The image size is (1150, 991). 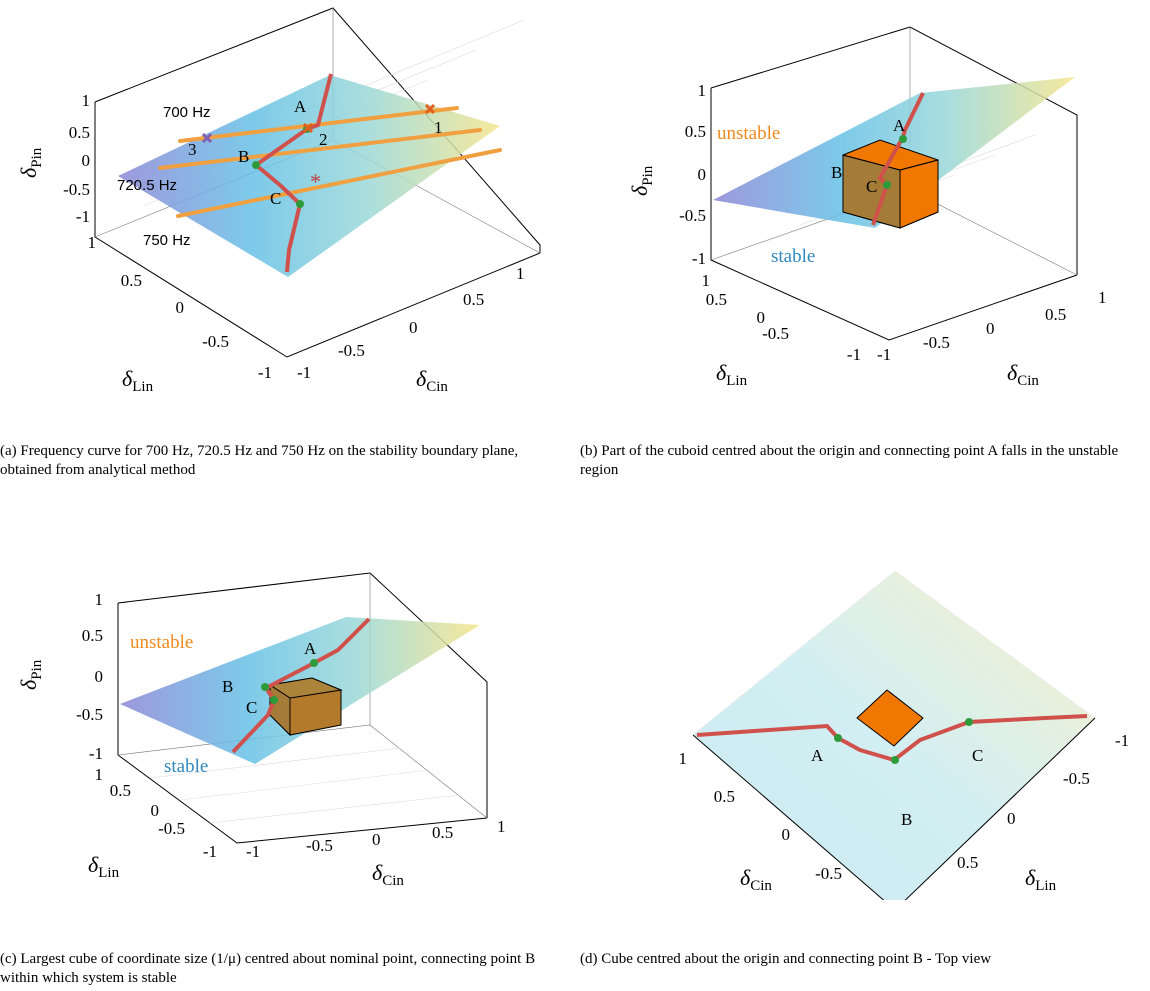 What do you see at coordinates (323, 139) in the screenshot?
I see `marker-2-label: 2` at bounding box center [323, 139].